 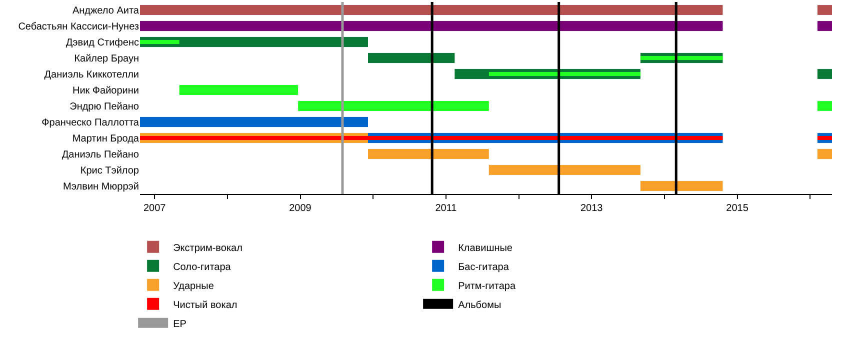 I want to click on legend-label: Ритм-гитара, so click(x=487, y=286).